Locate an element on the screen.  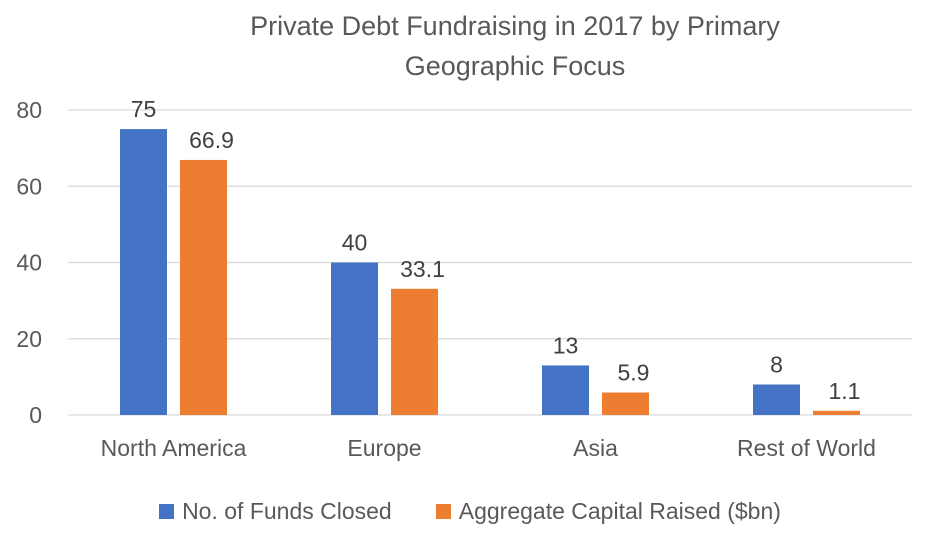
legend-swatch-funds-closed is located at coordinates (167, 511).